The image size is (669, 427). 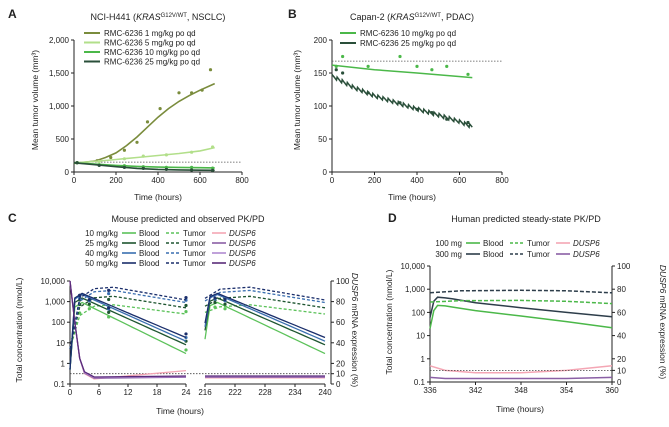 I want to click on panel-a-xtick-label: 600, so click(x=200, y=180).